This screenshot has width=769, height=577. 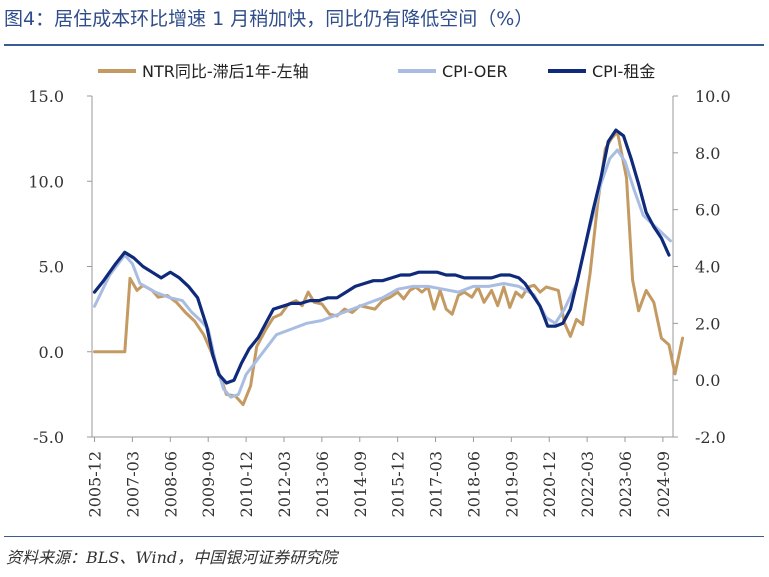 I want to click on left-tick-label: 15.0, so click(x=46, y=96).